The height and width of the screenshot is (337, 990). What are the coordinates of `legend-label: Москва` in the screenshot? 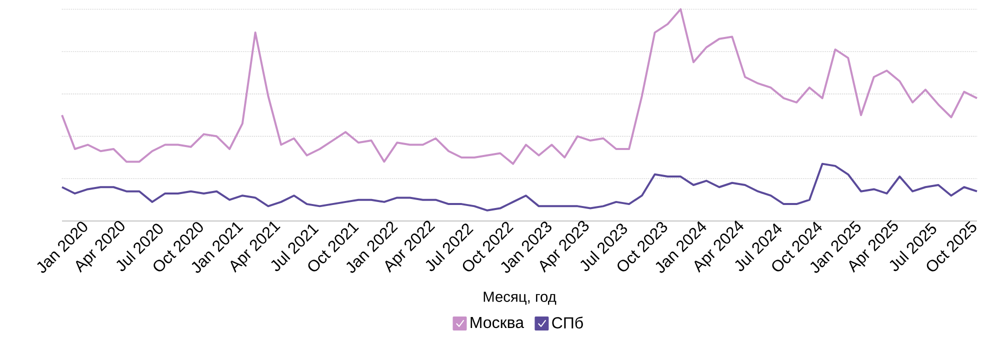 It's located at (497, 322).